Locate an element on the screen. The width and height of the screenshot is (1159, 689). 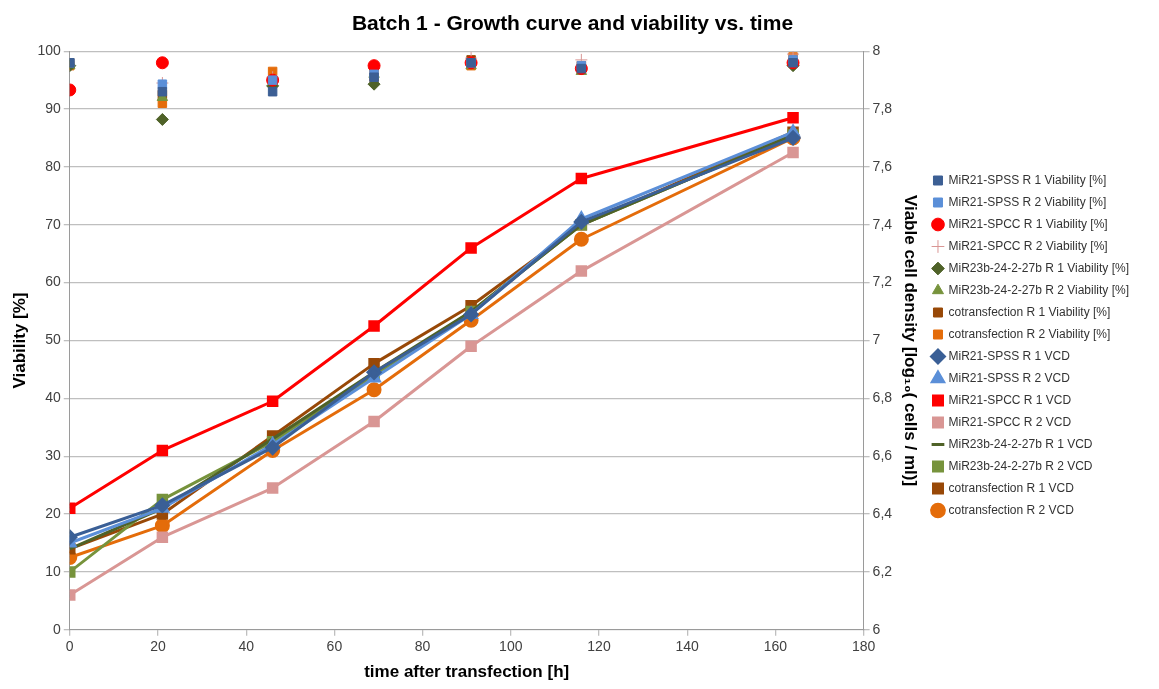
legend-label: MiR21-SPSS R 1 VCD is located at coordinates (1009, 355).